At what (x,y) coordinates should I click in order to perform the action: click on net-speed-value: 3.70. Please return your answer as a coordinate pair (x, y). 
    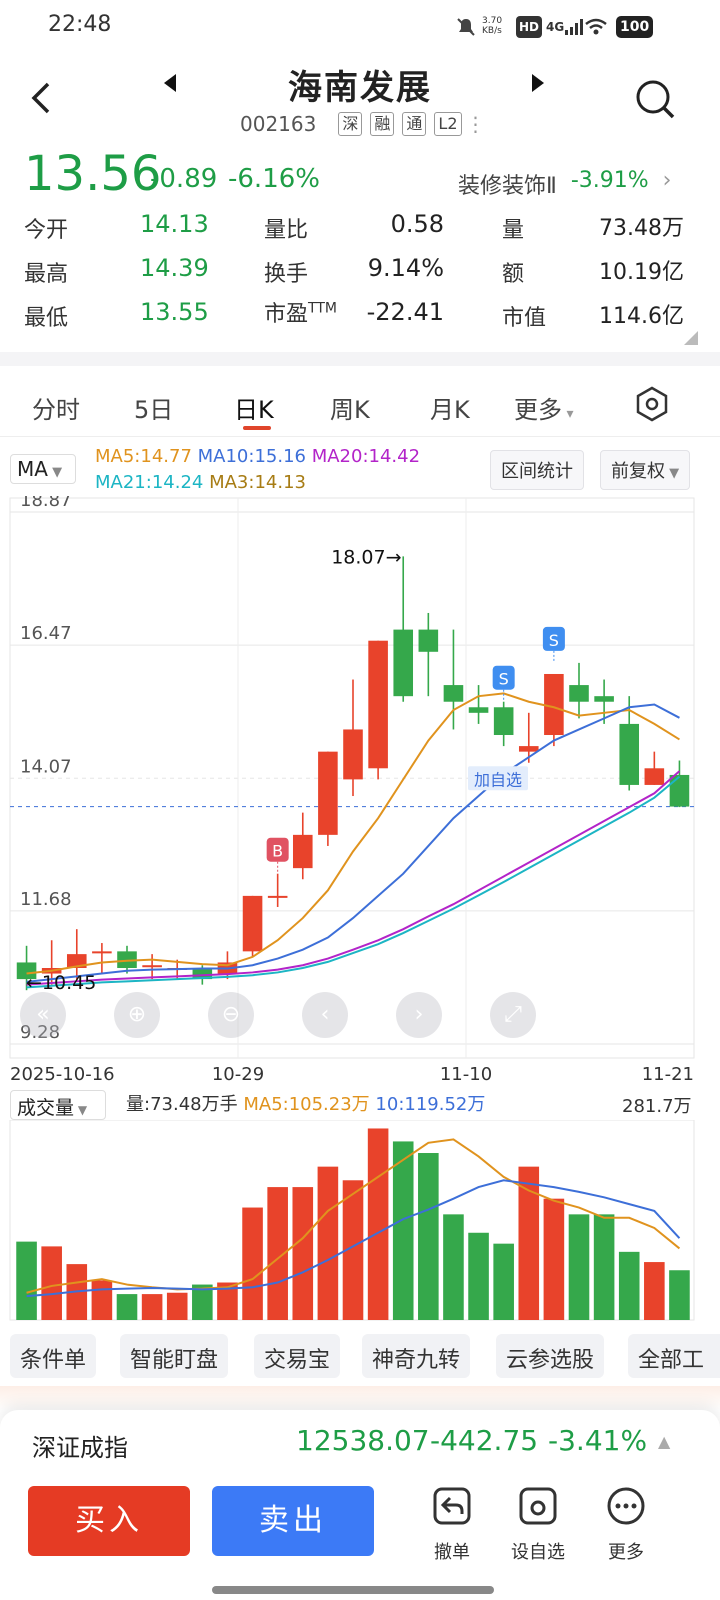
    Looking at the image, I should click on (492, 21).